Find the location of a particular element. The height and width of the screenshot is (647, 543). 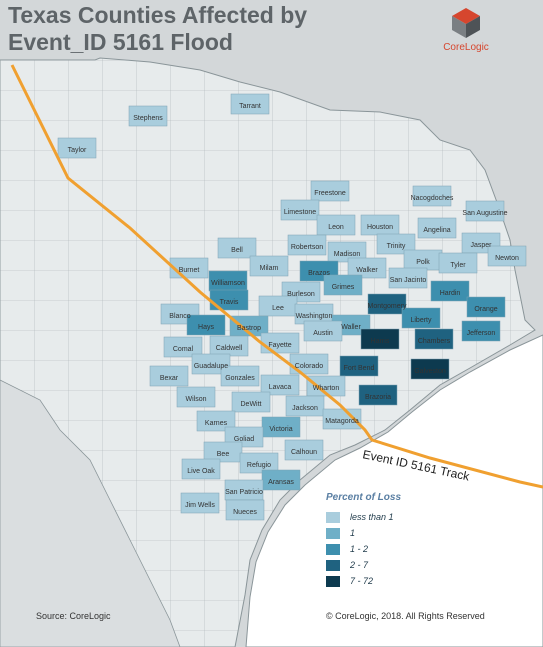

county-label: Gonzales is located at coordinates (240, 378).